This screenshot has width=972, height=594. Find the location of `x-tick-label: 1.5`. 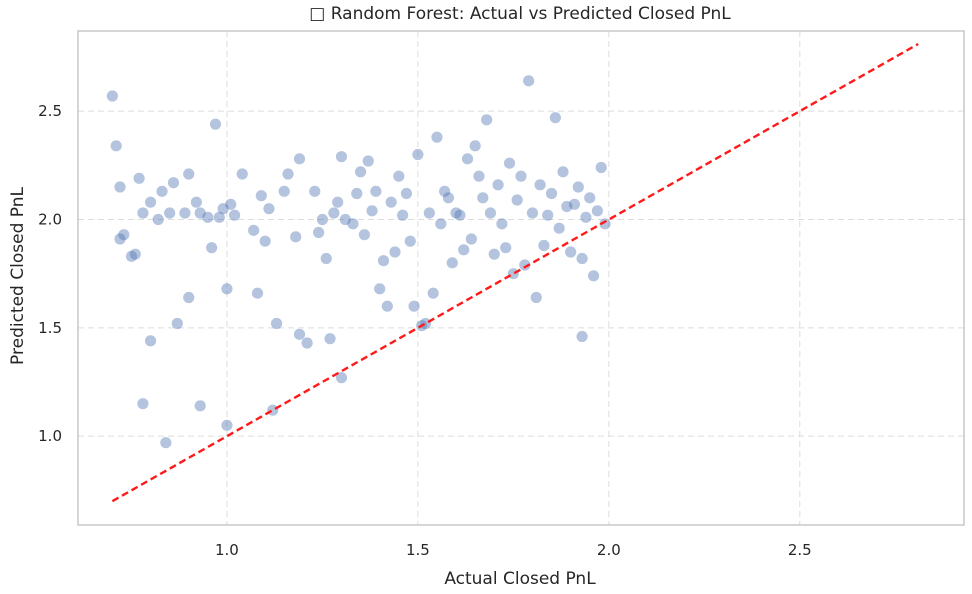

x-tick-label: 1.5 is located at coordinates (418, 550).